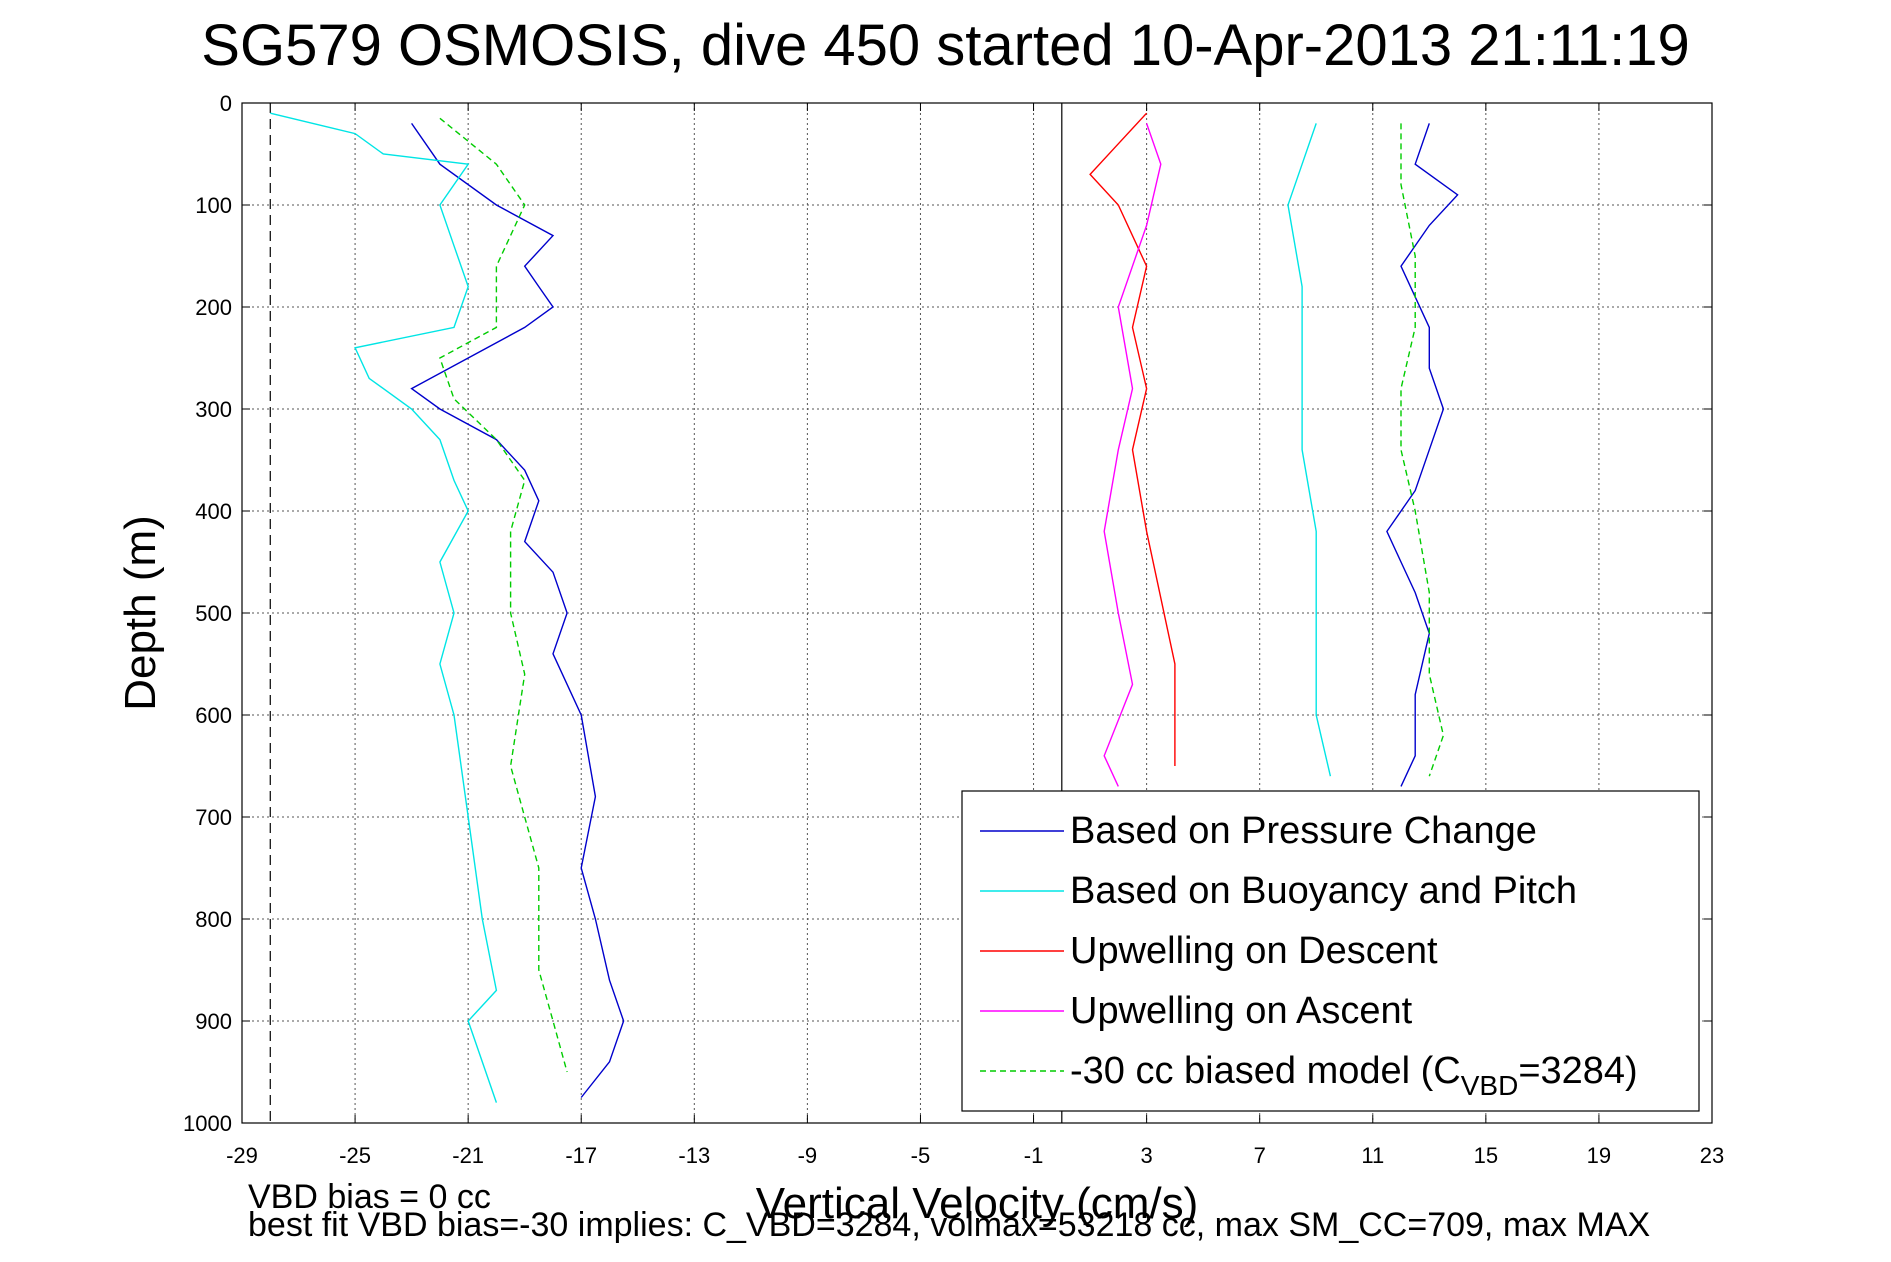  I want to click on y-tick-label: 500, so click(213, 613).